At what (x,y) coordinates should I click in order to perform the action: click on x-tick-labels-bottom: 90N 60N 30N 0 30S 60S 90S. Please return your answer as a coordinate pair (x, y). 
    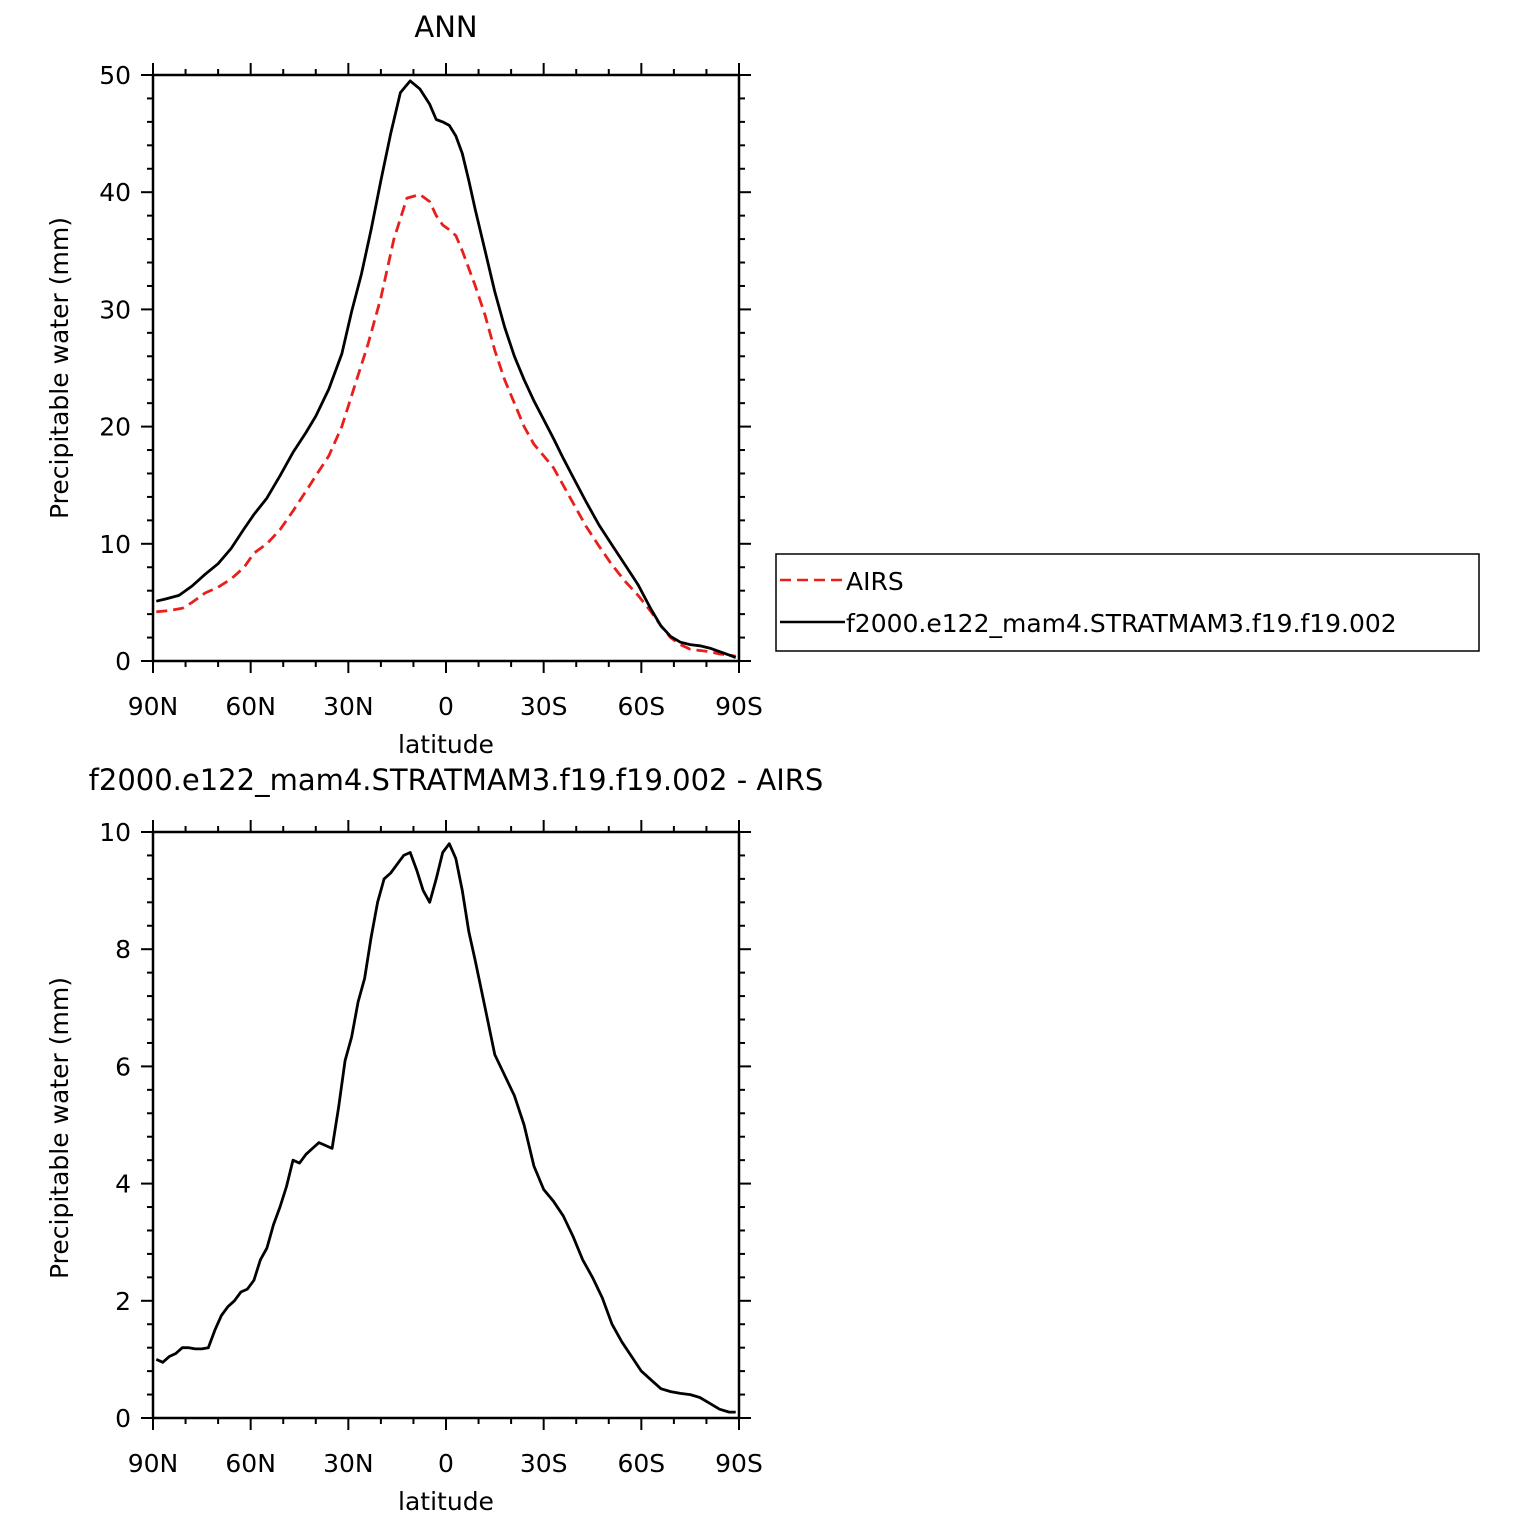
    Looking at the image, I should click on (445, 1463).